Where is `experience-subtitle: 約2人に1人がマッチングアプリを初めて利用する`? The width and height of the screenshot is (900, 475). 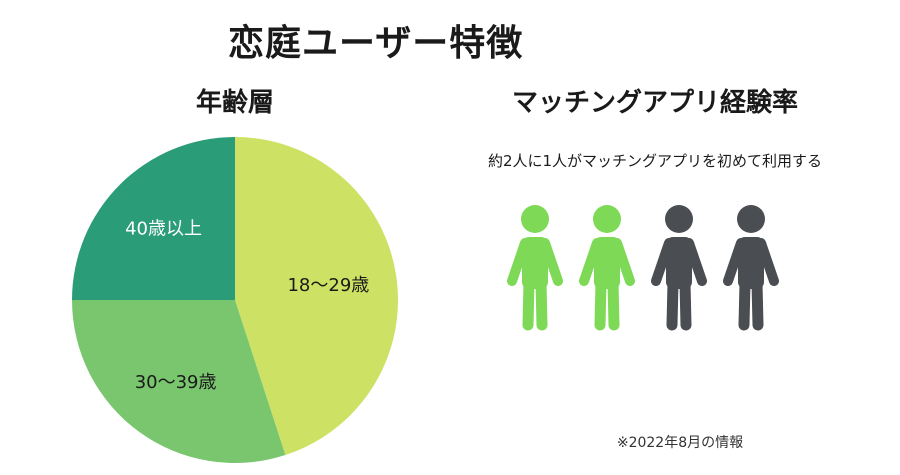 experience-subtitle: 約2人に1人がマッチングアプリを初めて利用する is located at coordinates (655, 161).